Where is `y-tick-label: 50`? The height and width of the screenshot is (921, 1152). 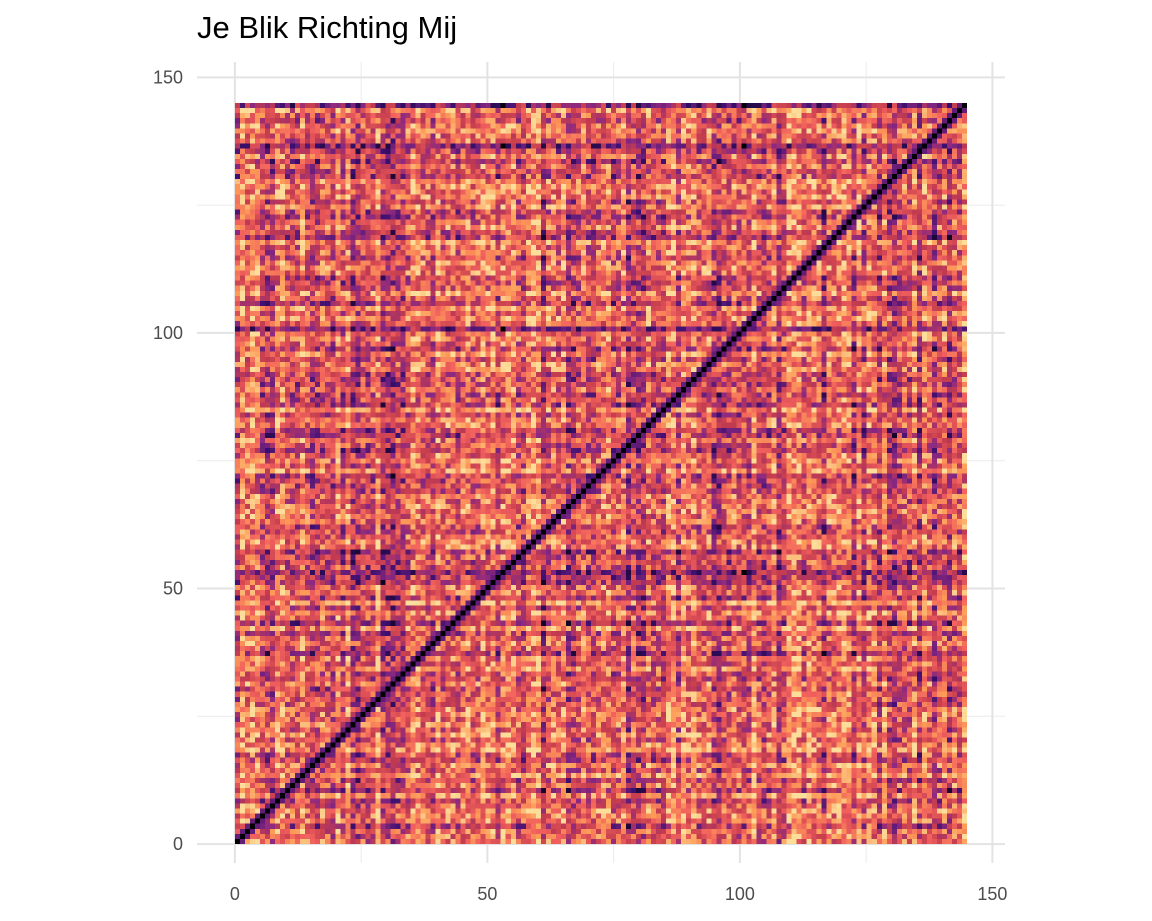
y-tick-label: 50 is located at coordinates (173, 589).